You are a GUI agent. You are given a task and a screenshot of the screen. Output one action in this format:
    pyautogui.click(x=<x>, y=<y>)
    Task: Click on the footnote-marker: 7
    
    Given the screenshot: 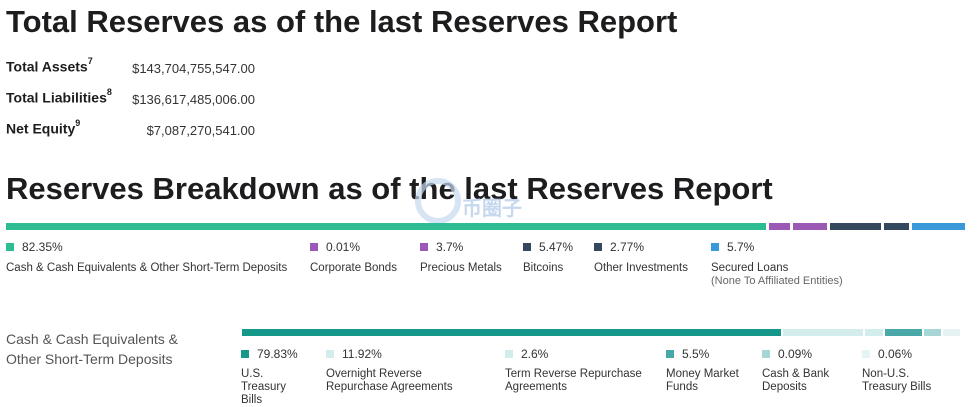 What is the action you would take?
    pyautogui.click(x=90, y=61)
    